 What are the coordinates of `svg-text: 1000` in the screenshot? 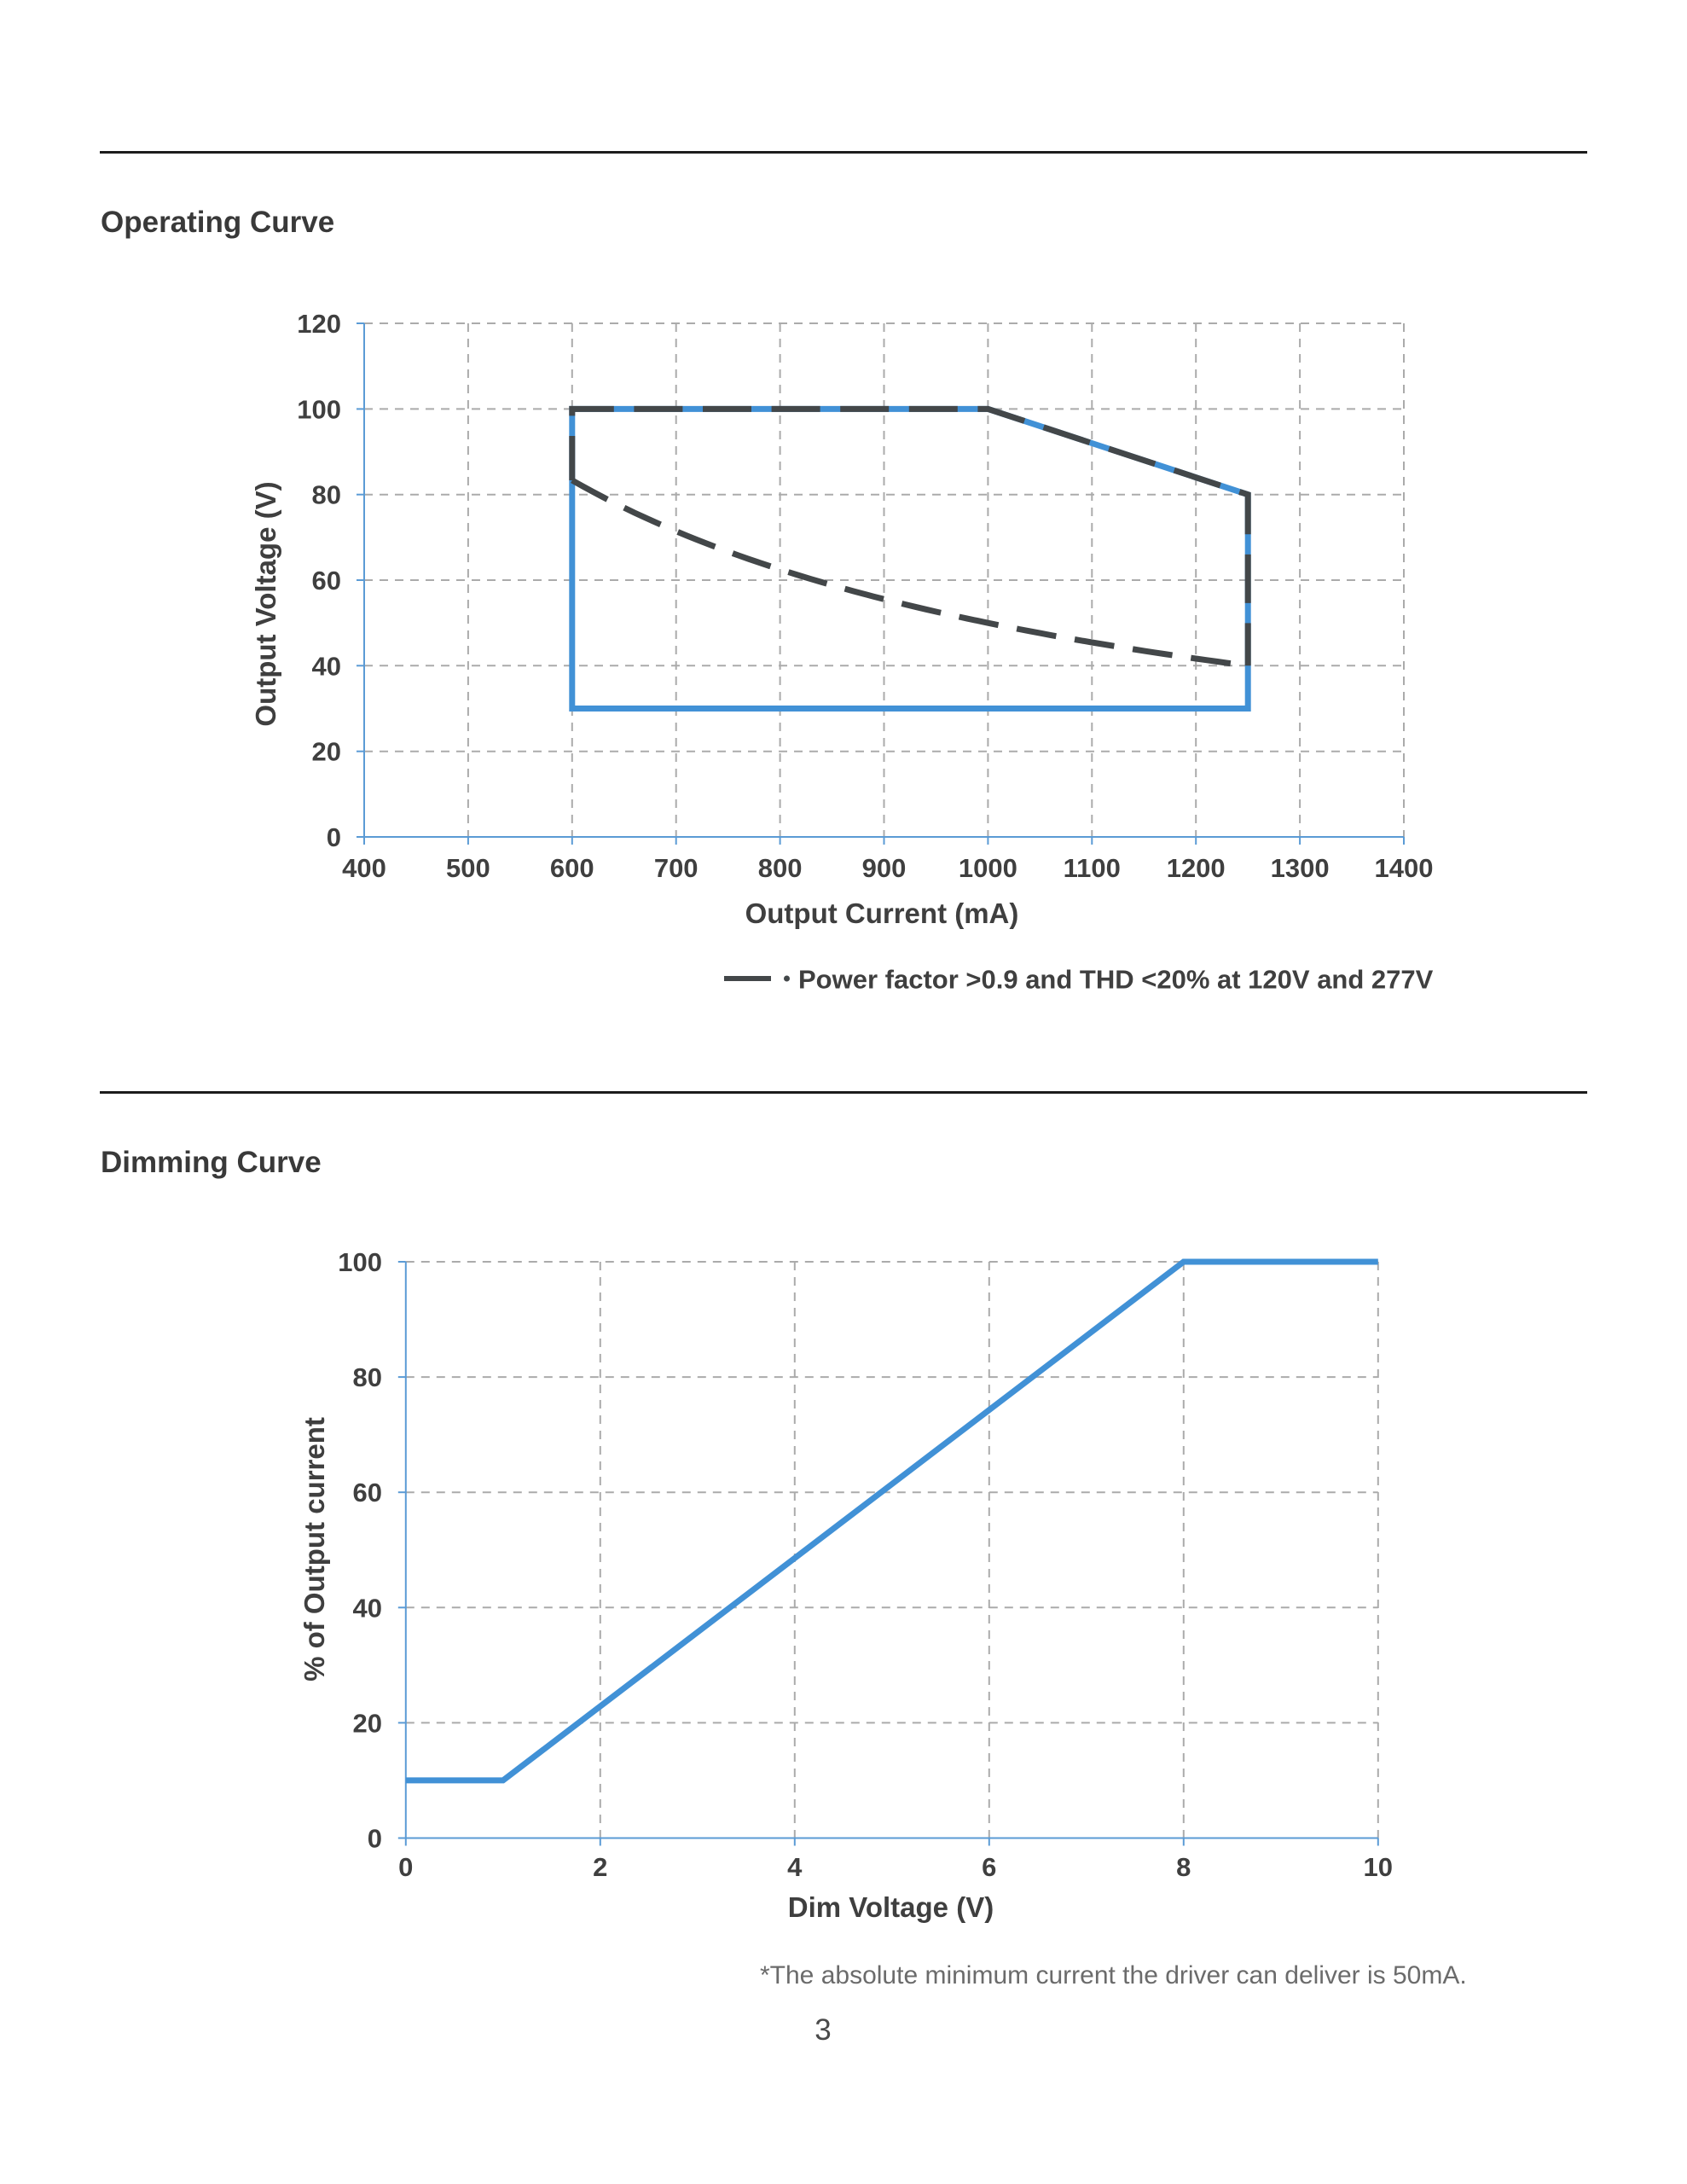 It's located at (988, 868).